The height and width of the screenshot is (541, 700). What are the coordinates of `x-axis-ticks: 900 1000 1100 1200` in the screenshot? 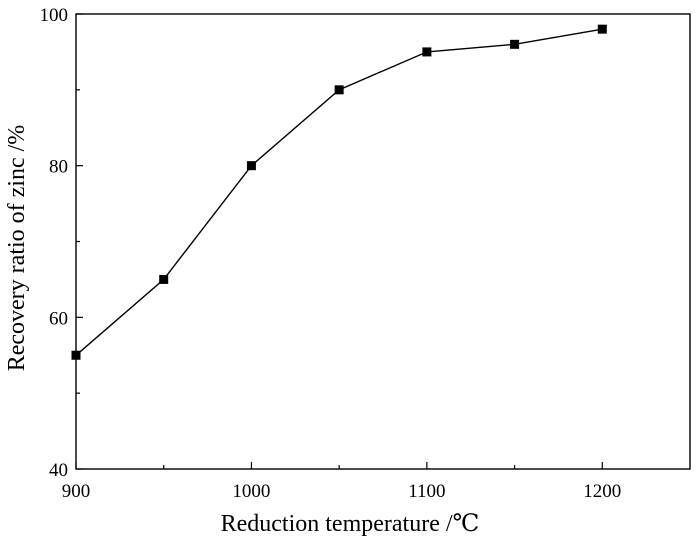 It's located at (341, 482).